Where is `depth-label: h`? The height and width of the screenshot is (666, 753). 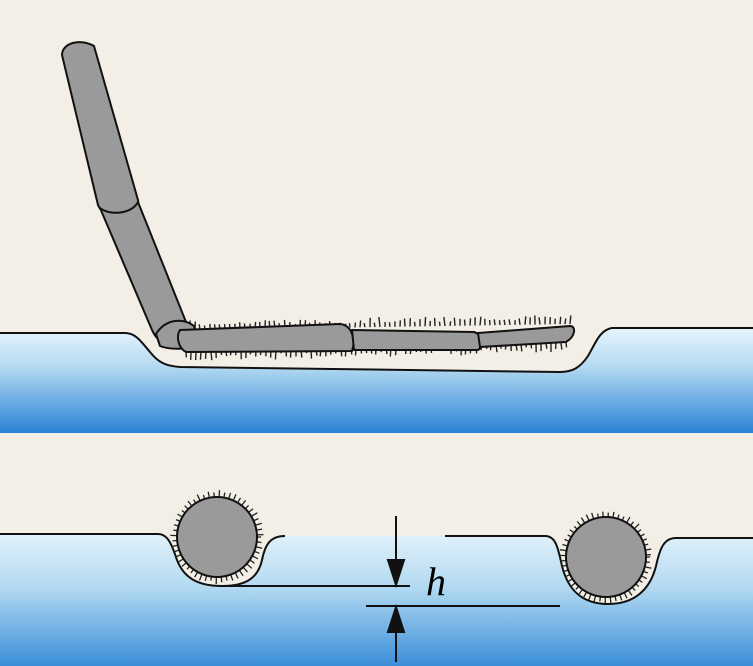 depth-label: h is located at coordinates (436, 581).